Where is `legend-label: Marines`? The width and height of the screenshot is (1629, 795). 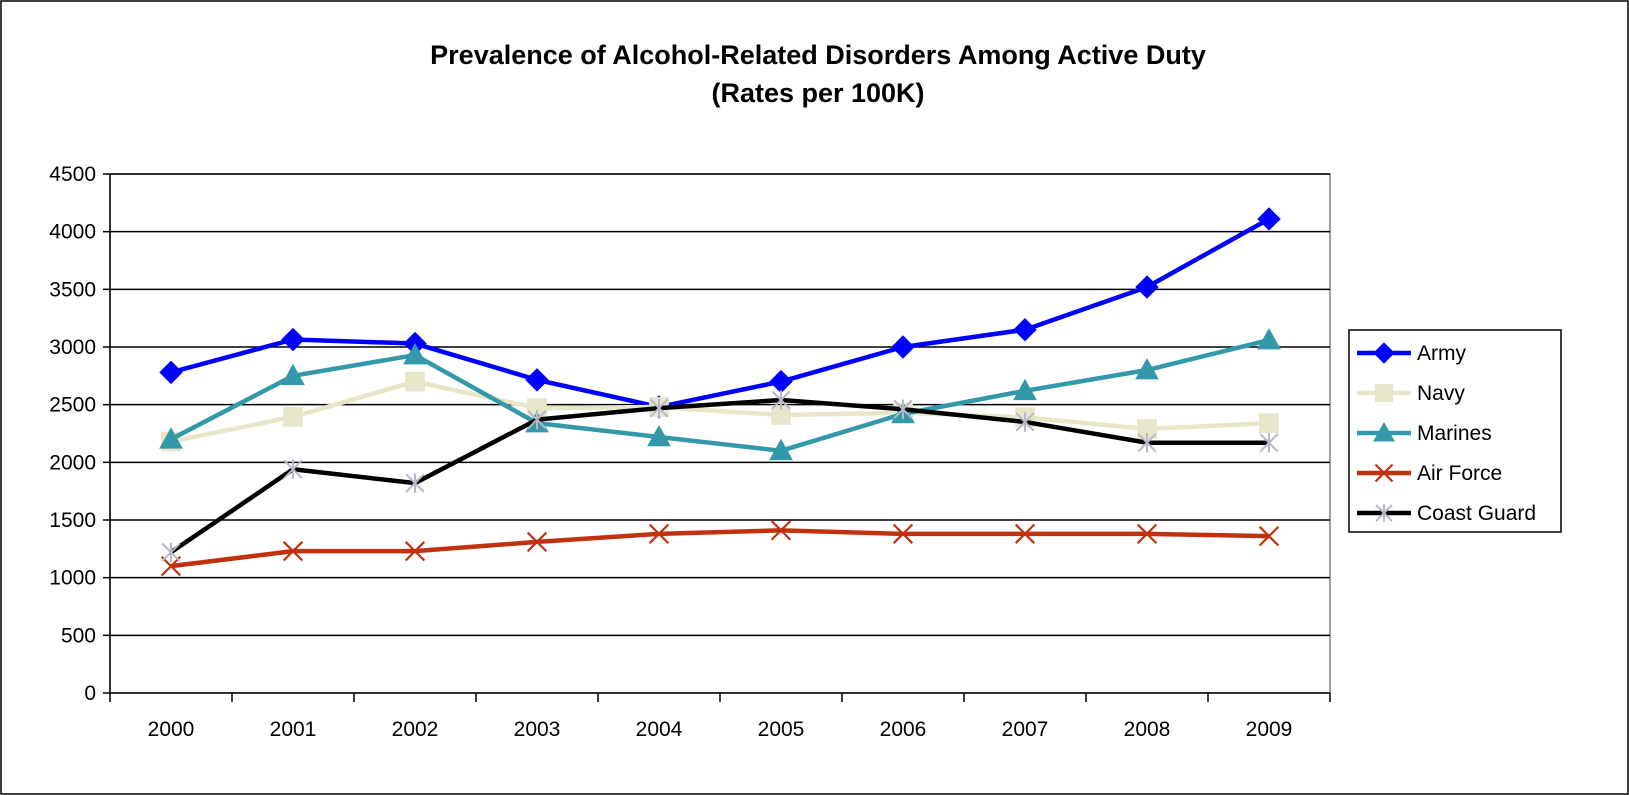
legend-label: Marines is located at coordinates (1454, 433).